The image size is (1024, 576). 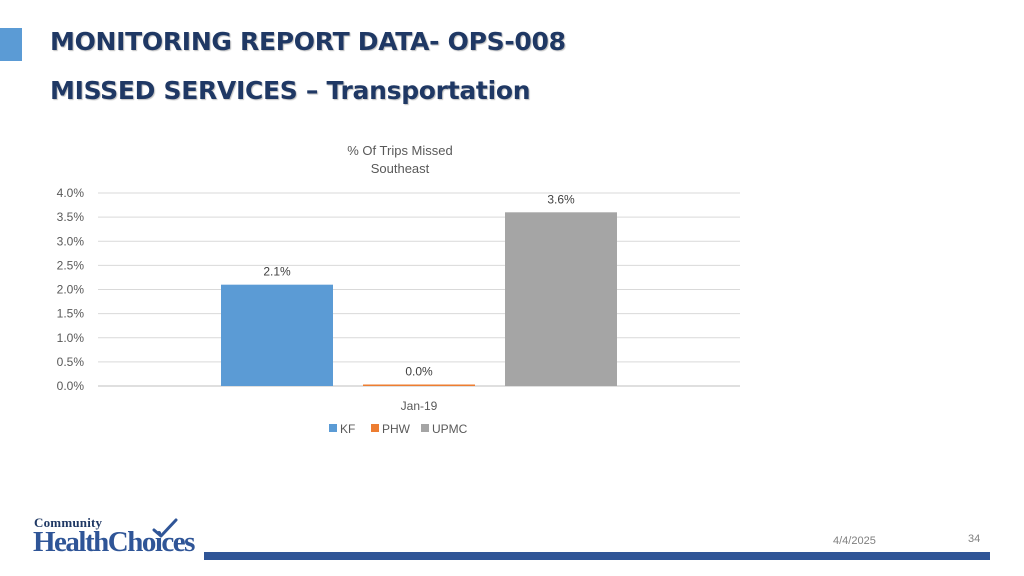 I want to click on accent-square, so click(x=11, y=44).